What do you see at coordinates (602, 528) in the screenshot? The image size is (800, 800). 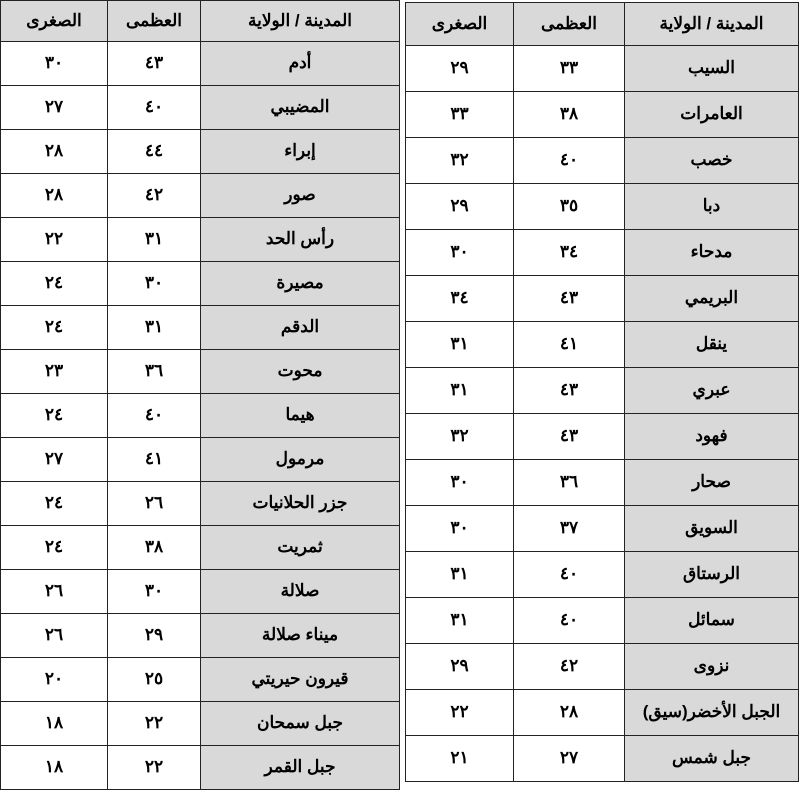 I see `table-row: السويق ٣٧ ٣٠` at bounding box center [602, 528].